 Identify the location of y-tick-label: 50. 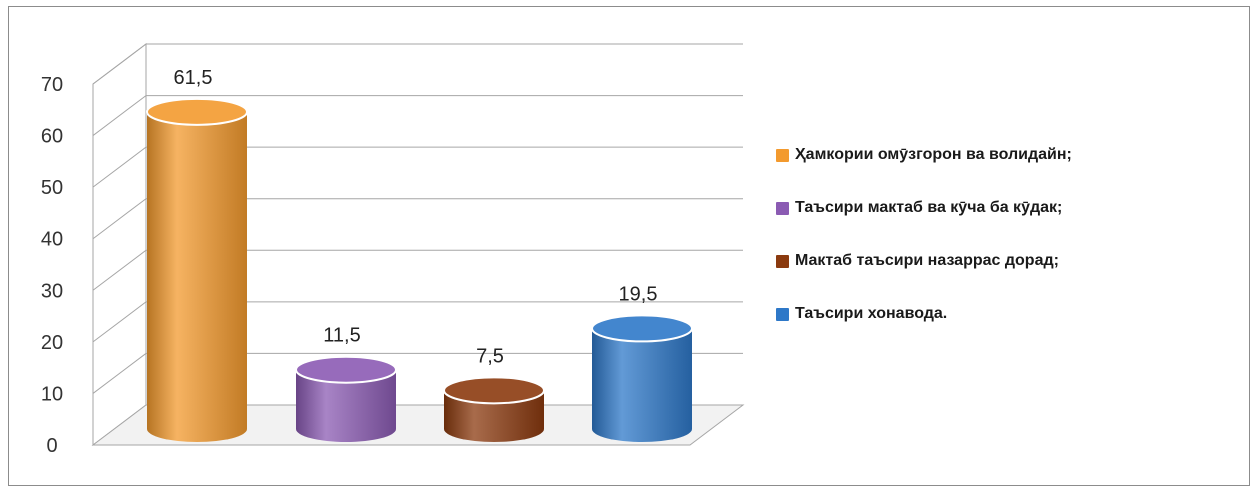
(52, 188).